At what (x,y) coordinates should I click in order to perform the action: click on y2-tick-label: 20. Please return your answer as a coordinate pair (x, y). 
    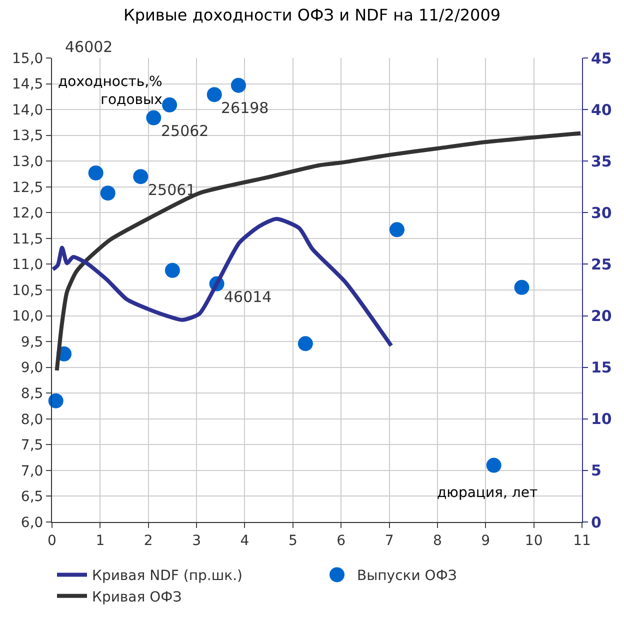
    Looking at the image, I should click on (601, 316).